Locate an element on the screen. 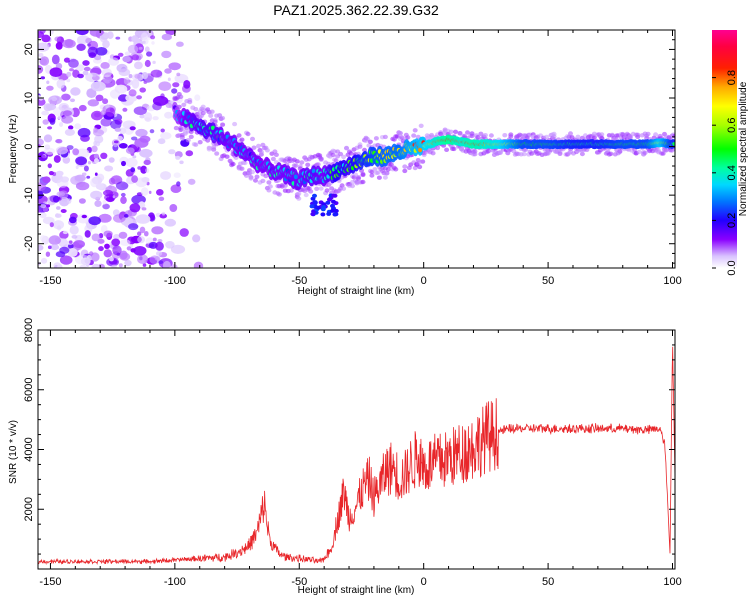 The image size is (750, 600). x-tick-label: -50 is located at coordinates (299, 281).